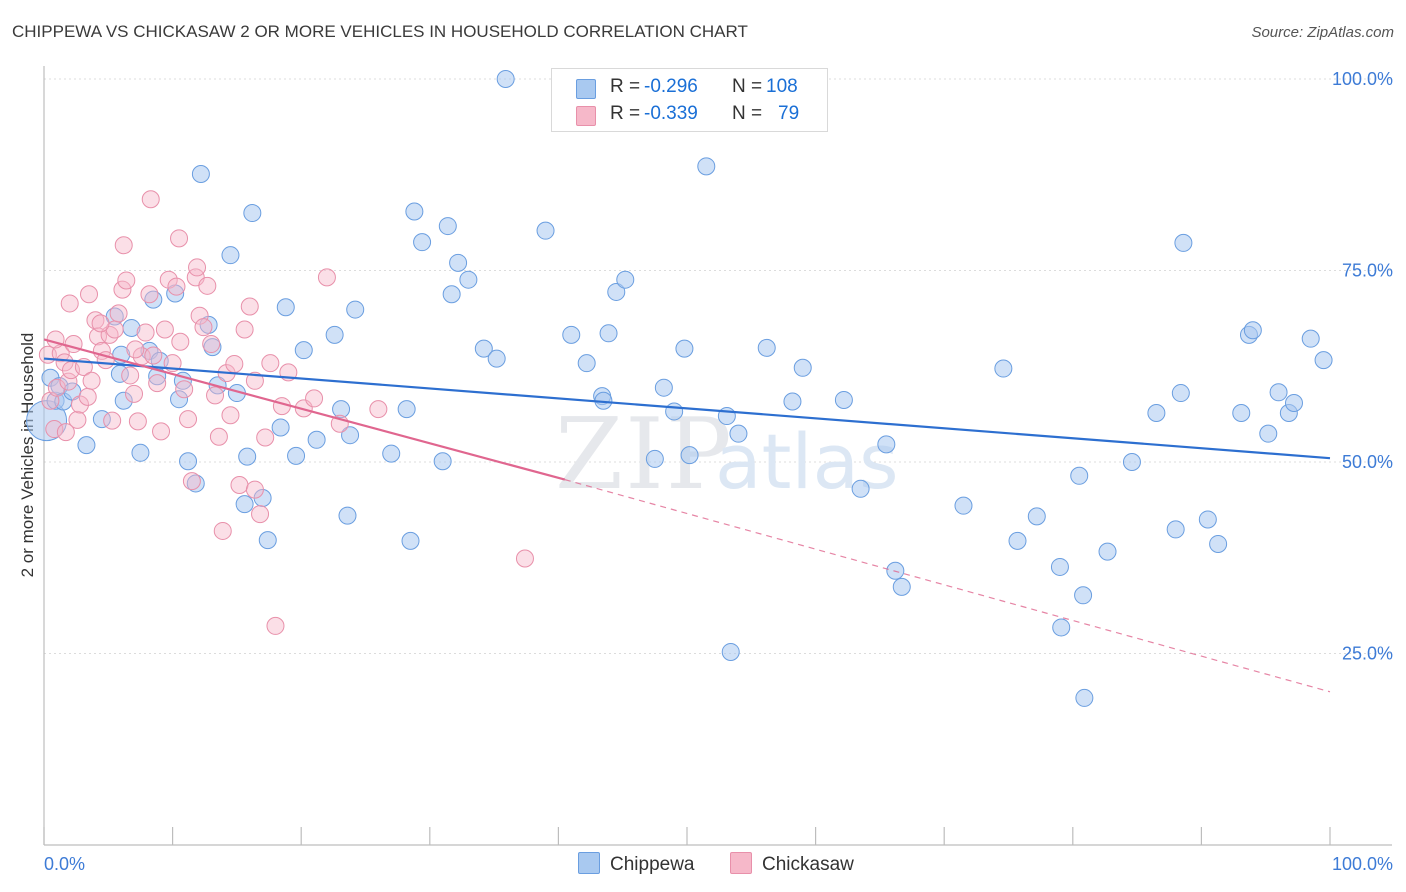  What do you see at coordinates (687, 408) in the screenshot?
I see `trend-line-chippewa` at bounding box center [687, 408].